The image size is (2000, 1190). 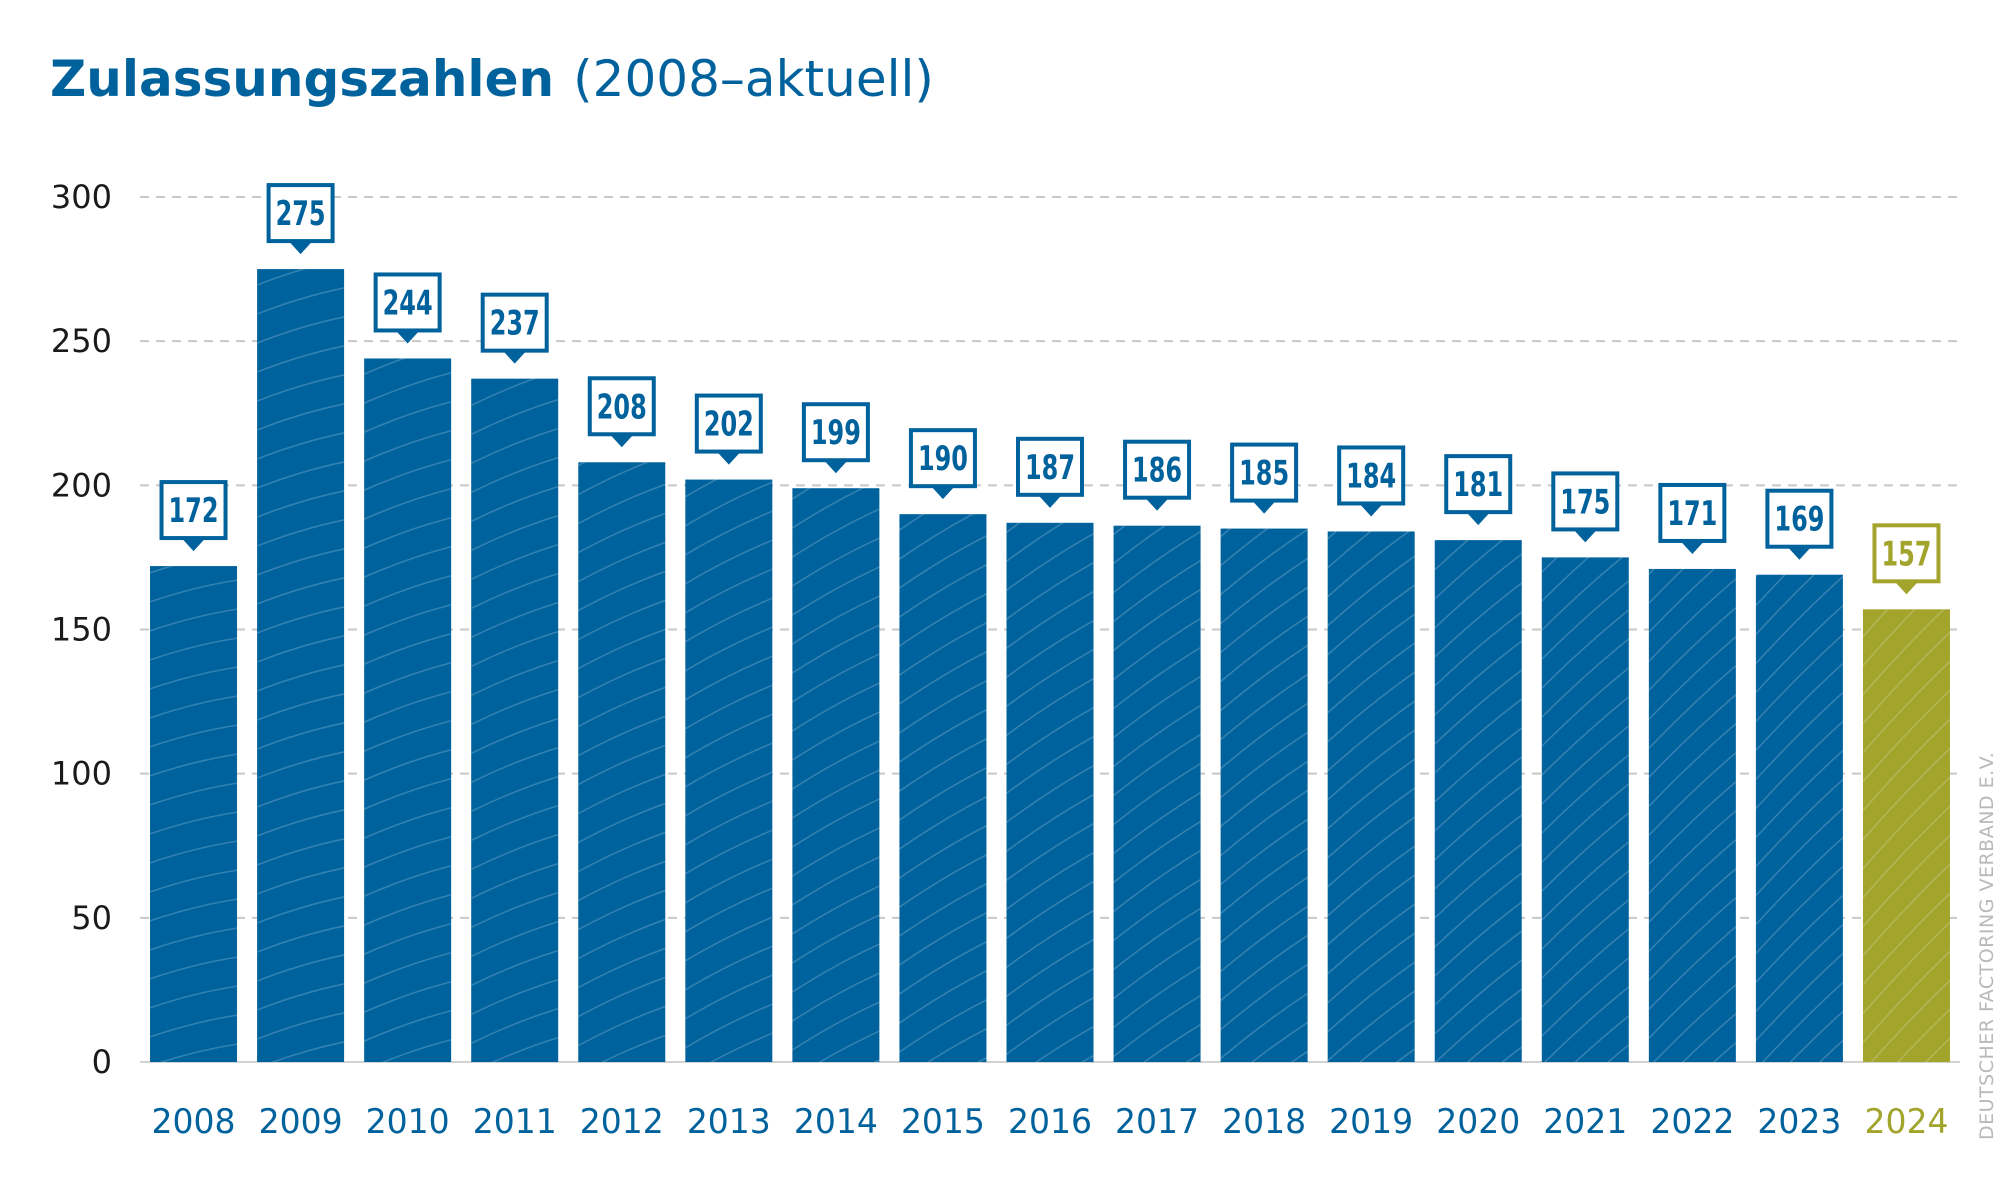 I want to click on bar-2014, so click(x=836, y=775).